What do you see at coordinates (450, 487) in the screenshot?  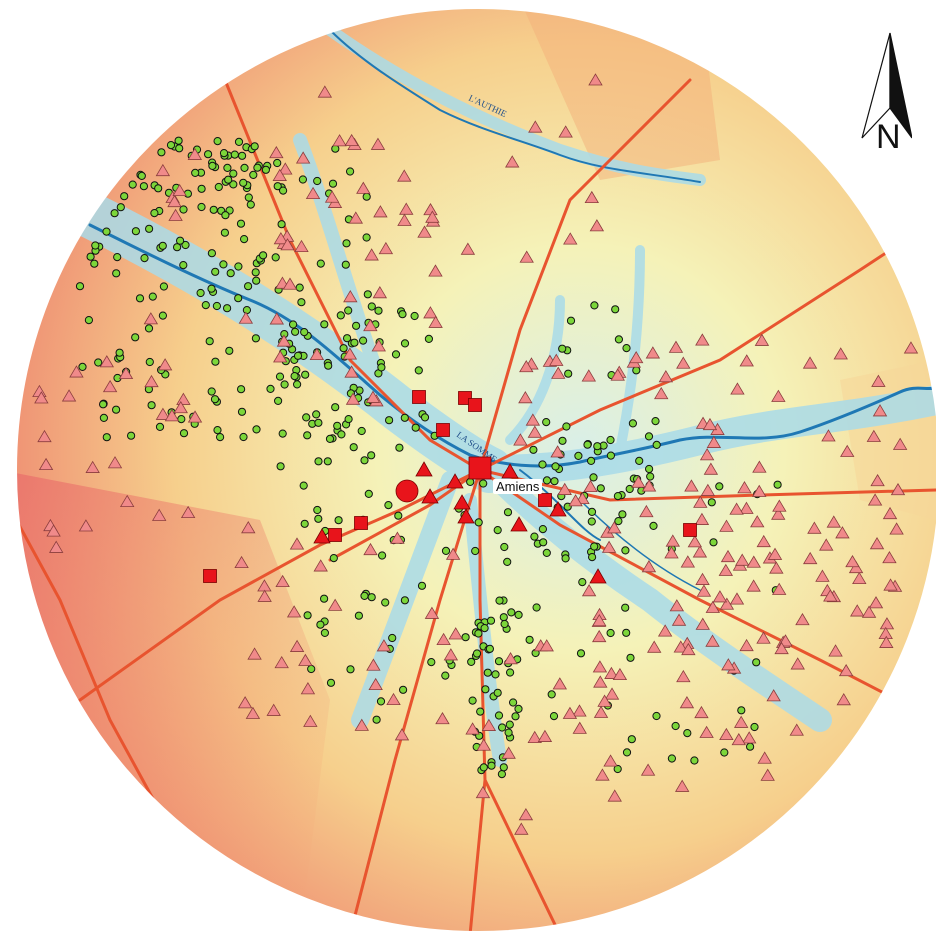 I see `red-site-layer` at bounding box center [450, 487].